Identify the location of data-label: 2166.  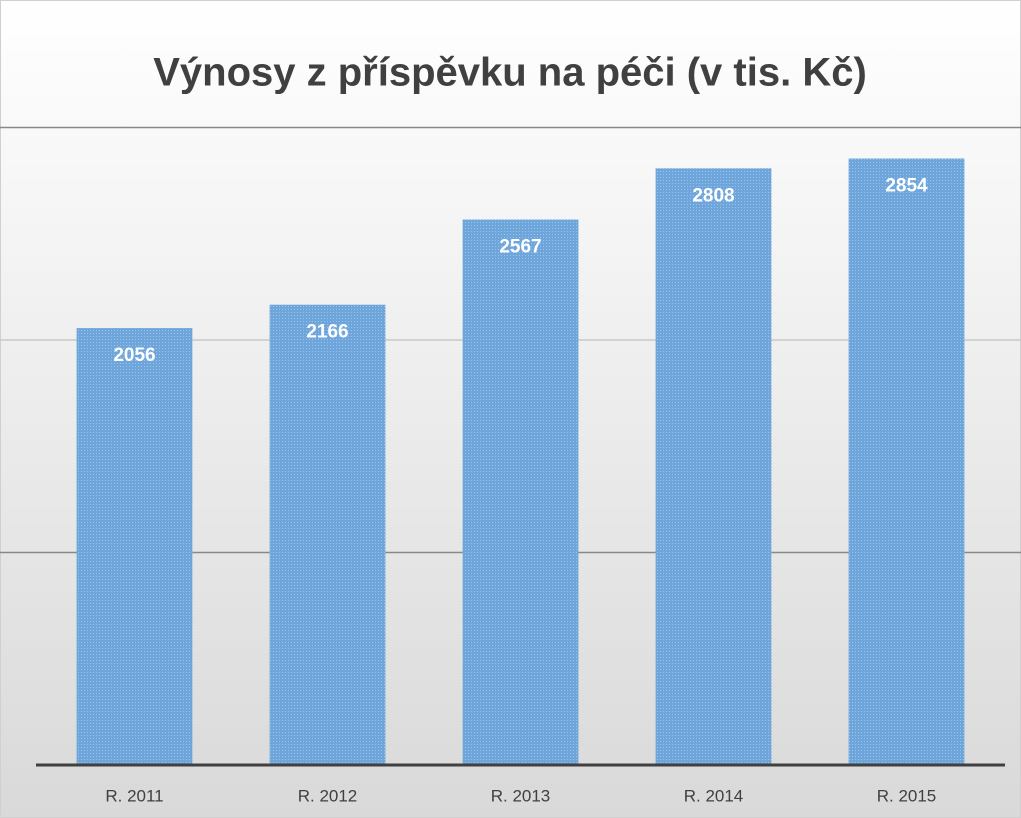
(327, 332).